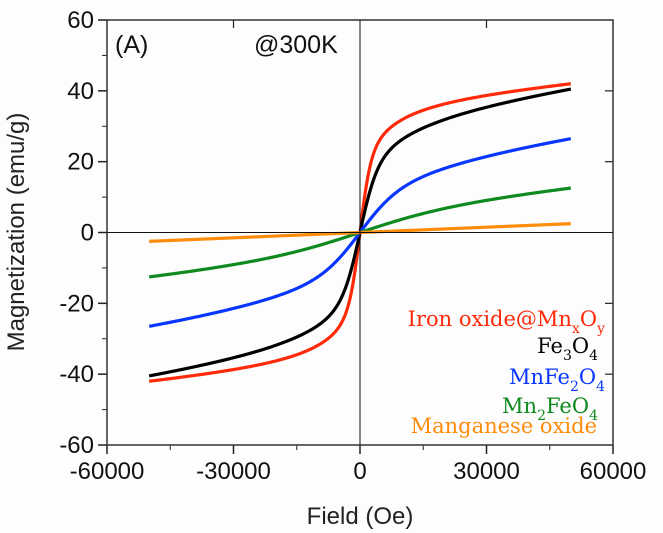 The image size is (663, 533). I want to click on y-tick-label: 0, so click(87, 233).